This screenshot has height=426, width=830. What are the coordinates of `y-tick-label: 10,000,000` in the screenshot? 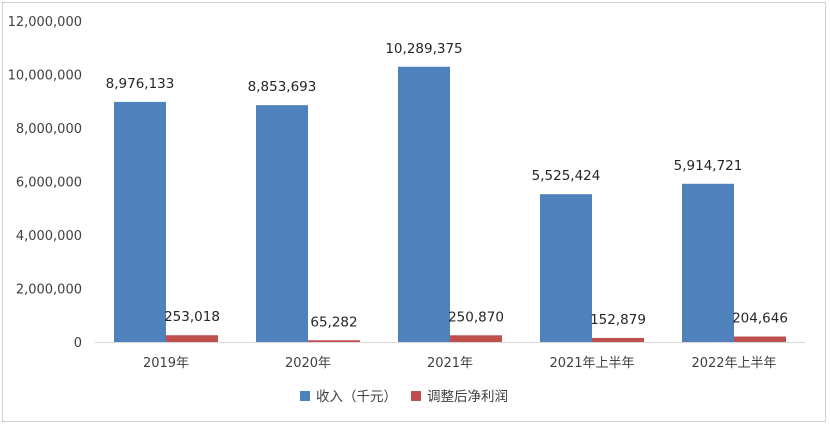 It's located at (45, 76).